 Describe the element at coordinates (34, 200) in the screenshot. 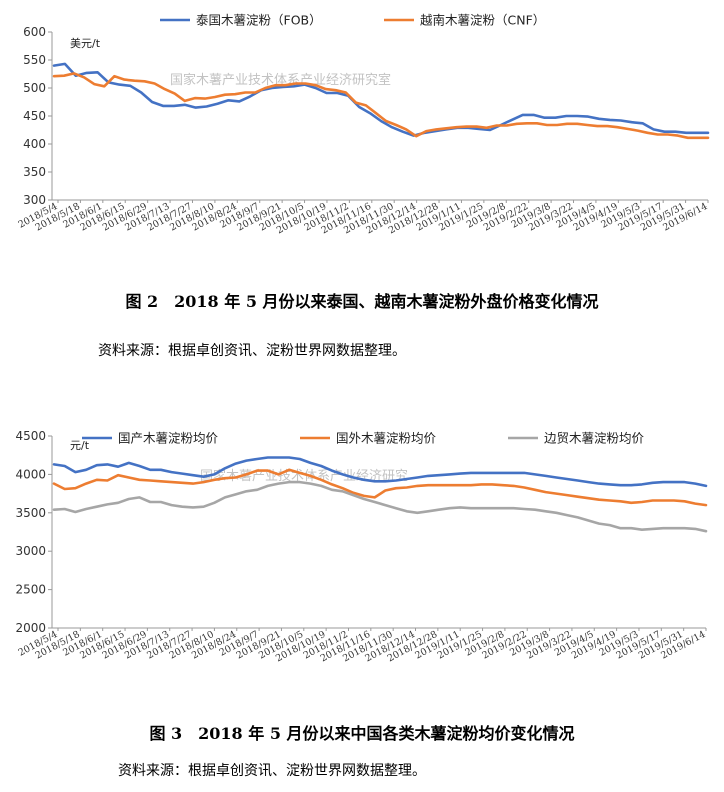

I see `y-tick-label: 300` at that location.